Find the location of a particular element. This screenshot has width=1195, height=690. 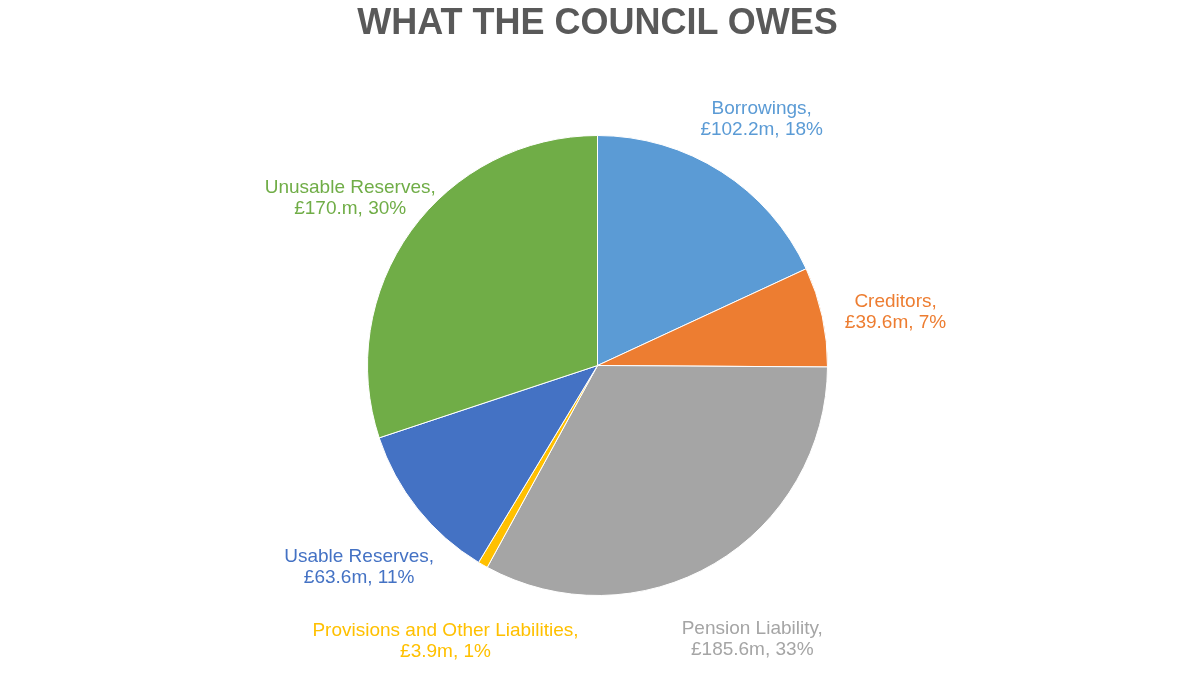

slice-label: Provisions and Other Liabilities, £3.9m, 1% is located at coordinates (445, 639).